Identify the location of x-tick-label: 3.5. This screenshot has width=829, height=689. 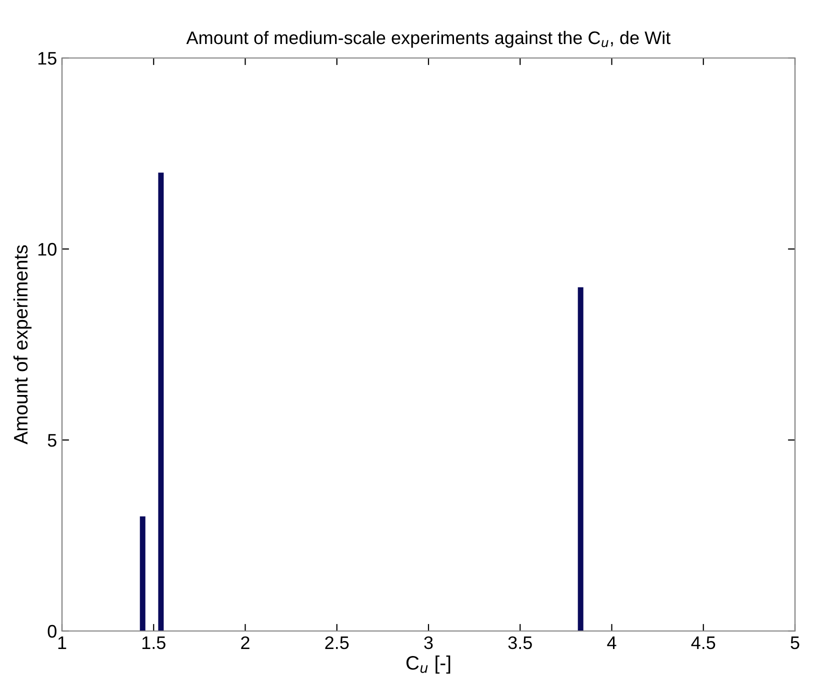
(520, 643).